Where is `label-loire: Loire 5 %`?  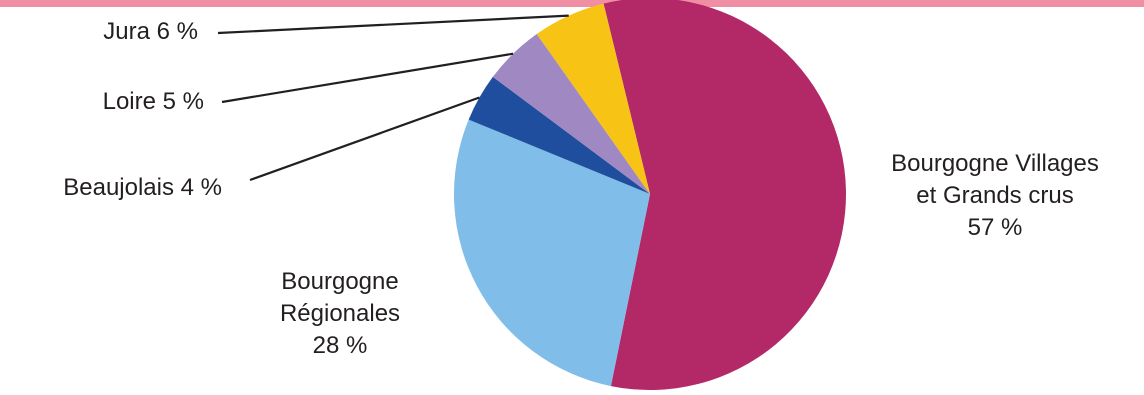
label-loire: Loire 5 % is located at coordinates (102, 102).